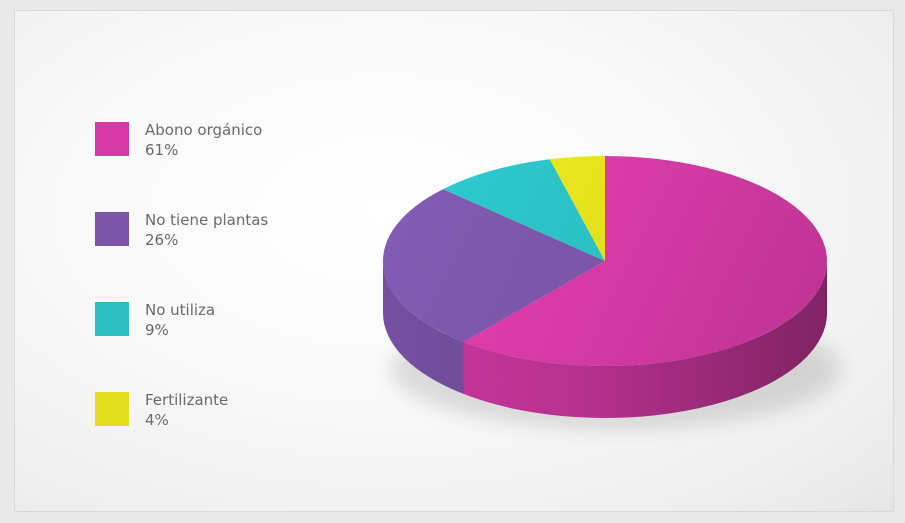 Image resolution: width=905 pixels, height=523 pixels. Describe the element at coordinates (157, 330) in the screenshot. I see `legend-value: 9%` at that location.